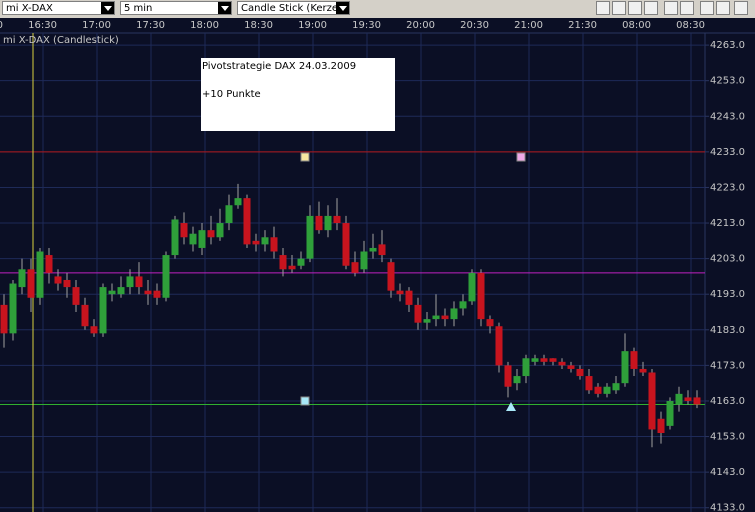 The height and width of the screenshot is (512, 755). I want to click on y-tick-label: 4183.0, so click(727, 330).